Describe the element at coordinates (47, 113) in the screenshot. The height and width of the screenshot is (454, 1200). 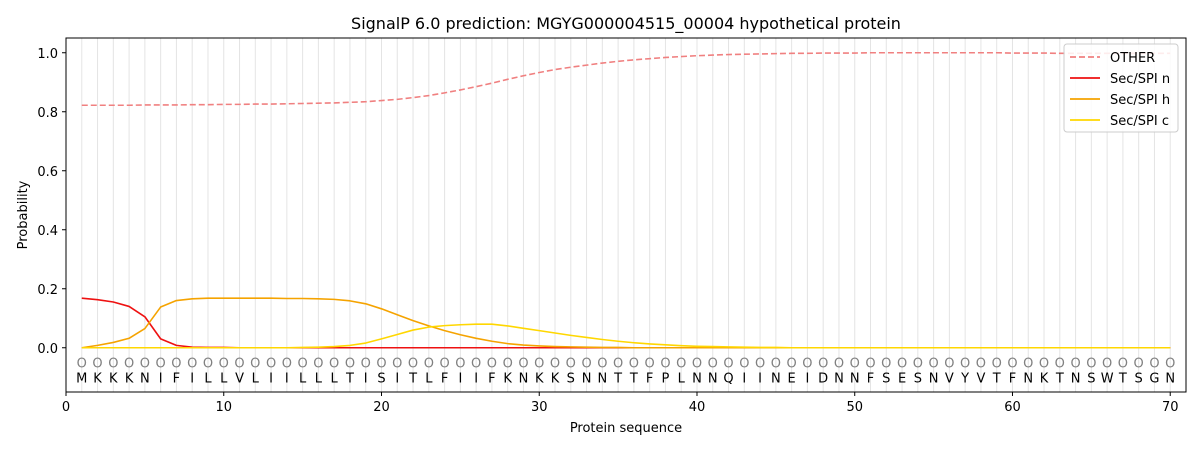
I see `y-tick-label: 0.8` at that location.